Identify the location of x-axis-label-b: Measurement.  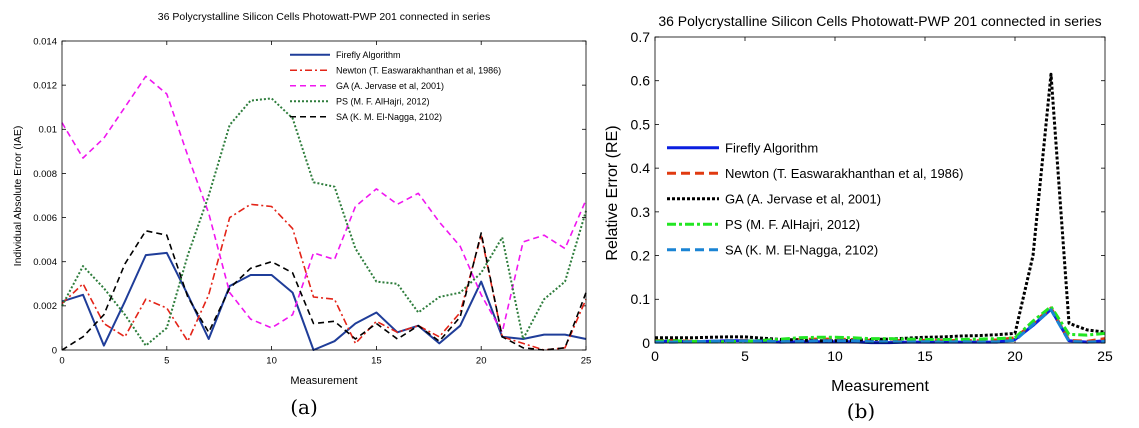
(880, 386).